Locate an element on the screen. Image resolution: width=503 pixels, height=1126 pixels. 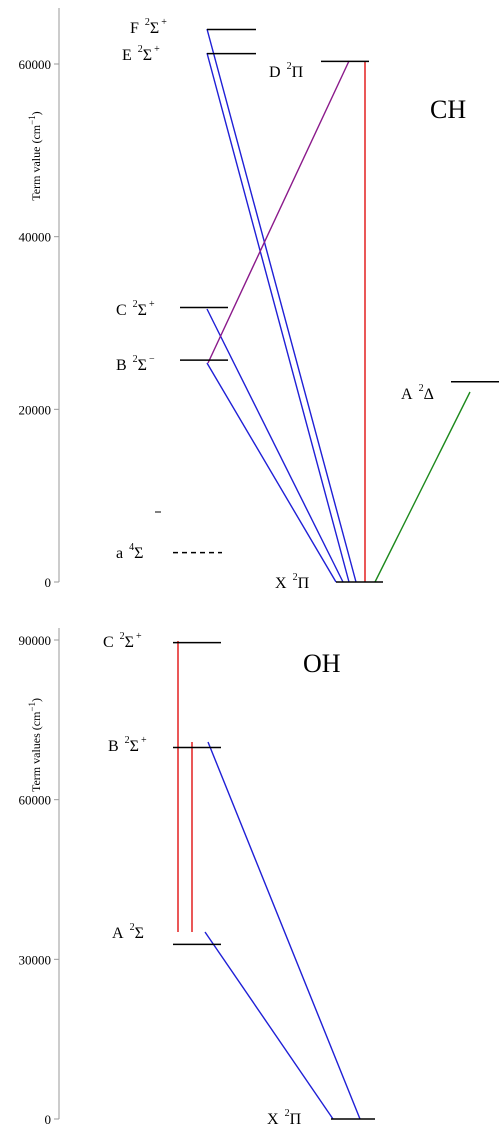
ch-transition-F-X is located at coordinates (281, 305).